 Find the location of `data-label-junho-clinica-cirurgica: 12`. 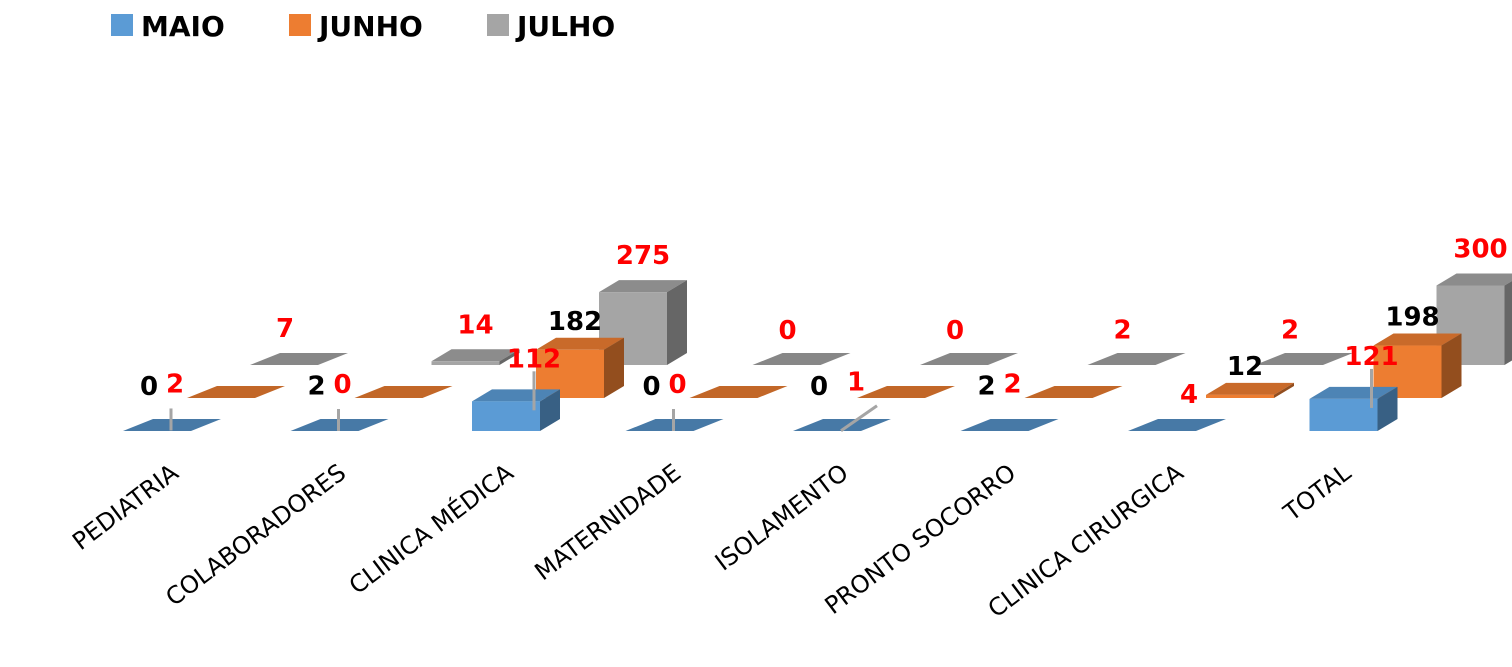

data-label-junho-clinica-cirurgica: 12 is located at coordinates (1245, 367).